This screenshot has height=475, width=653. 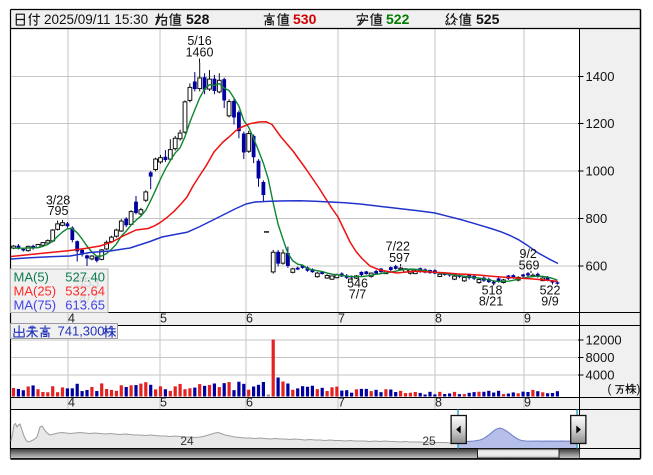 I want to click on svg-text: 4/7, so click(x=89, y=298).